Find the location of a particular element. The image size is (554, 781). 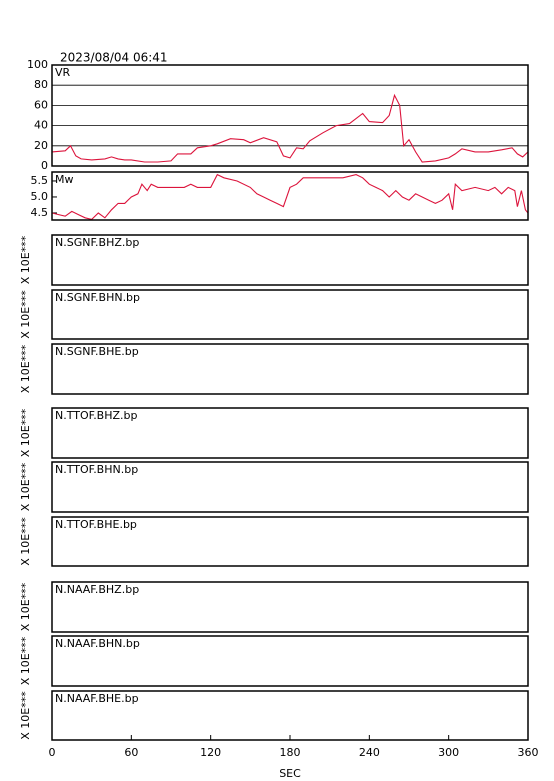

x-tick-label: 300 is located at coordinates (448, 752).